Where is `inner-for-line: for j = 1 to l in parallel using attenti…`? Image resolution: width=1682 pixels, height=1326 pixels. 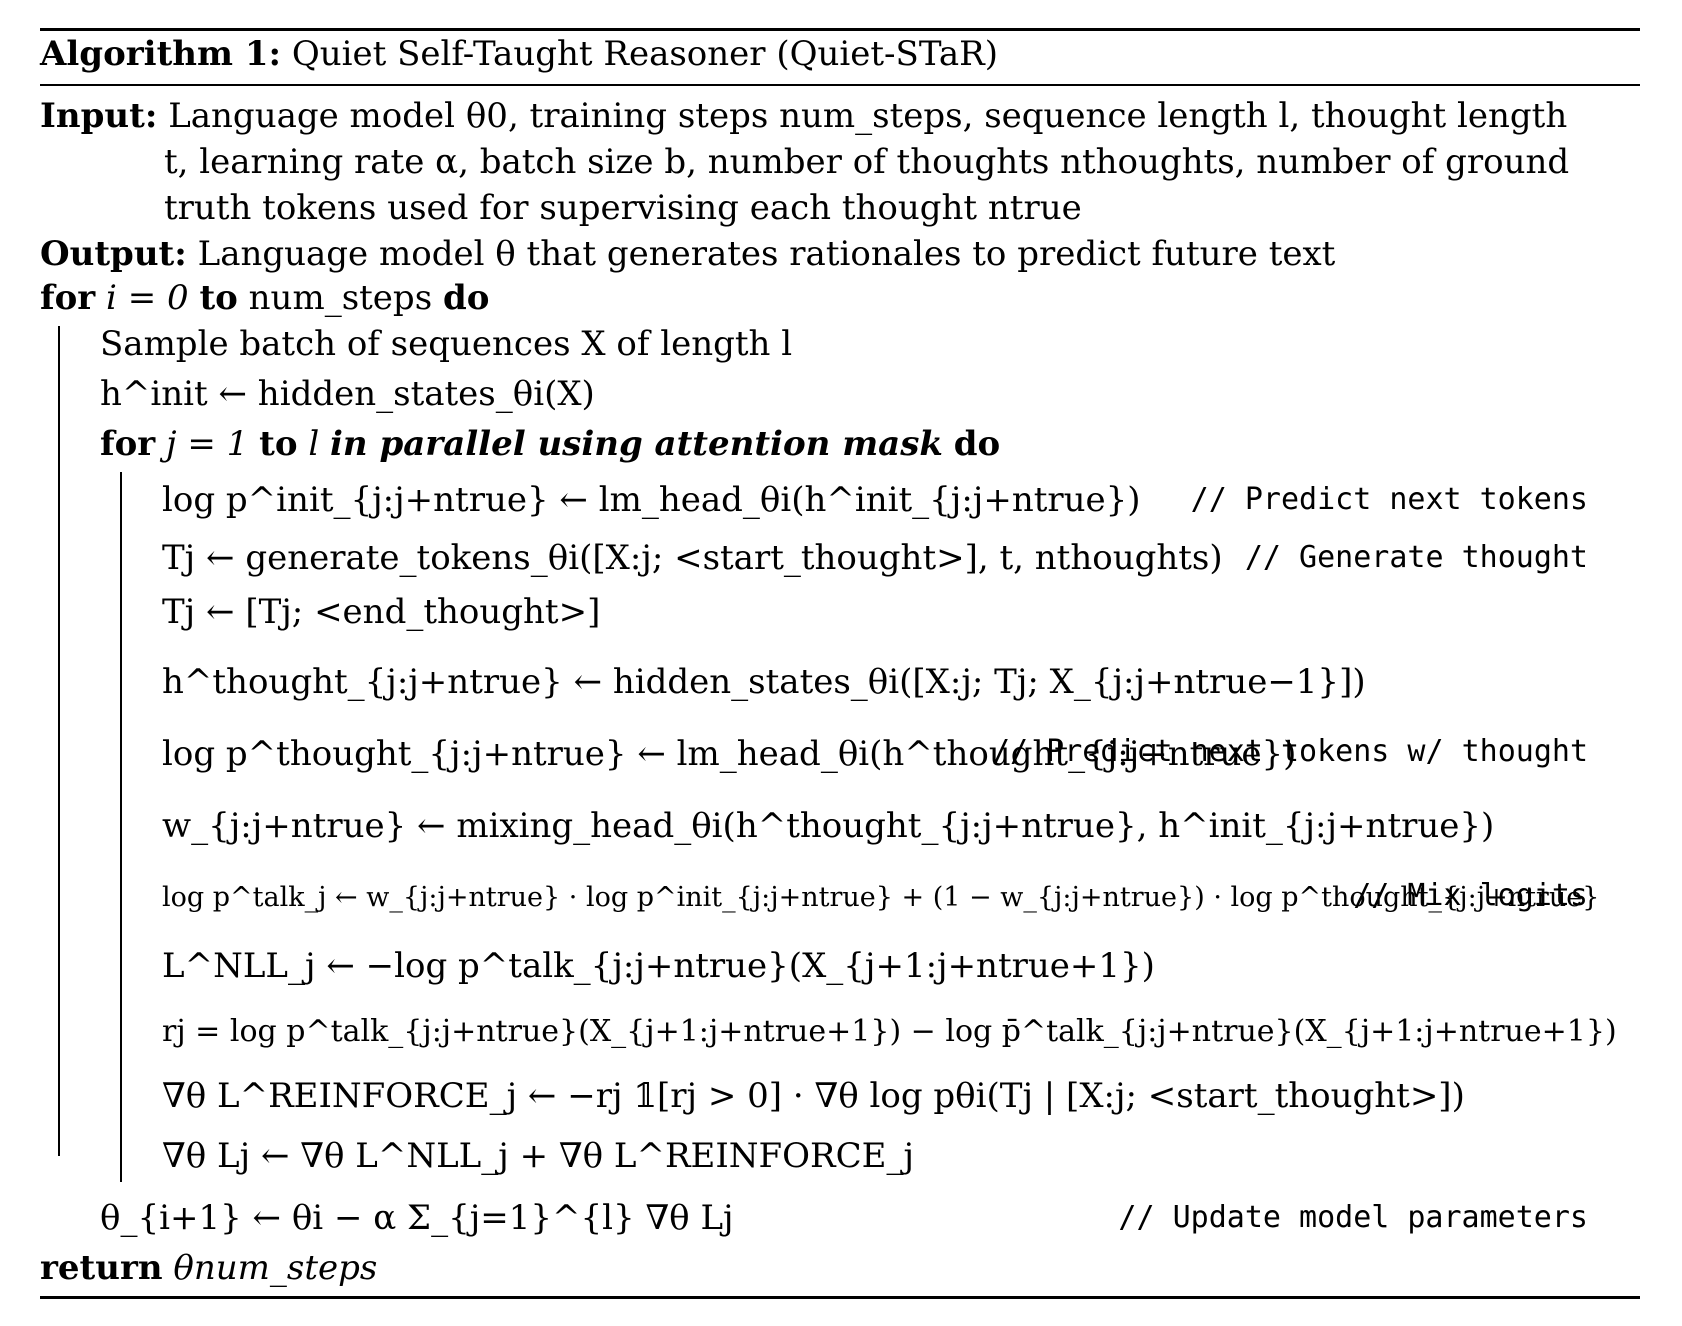
inner-for-line: for j = 1 to l in parallel using attenti… is located at coordinates (550, 444).